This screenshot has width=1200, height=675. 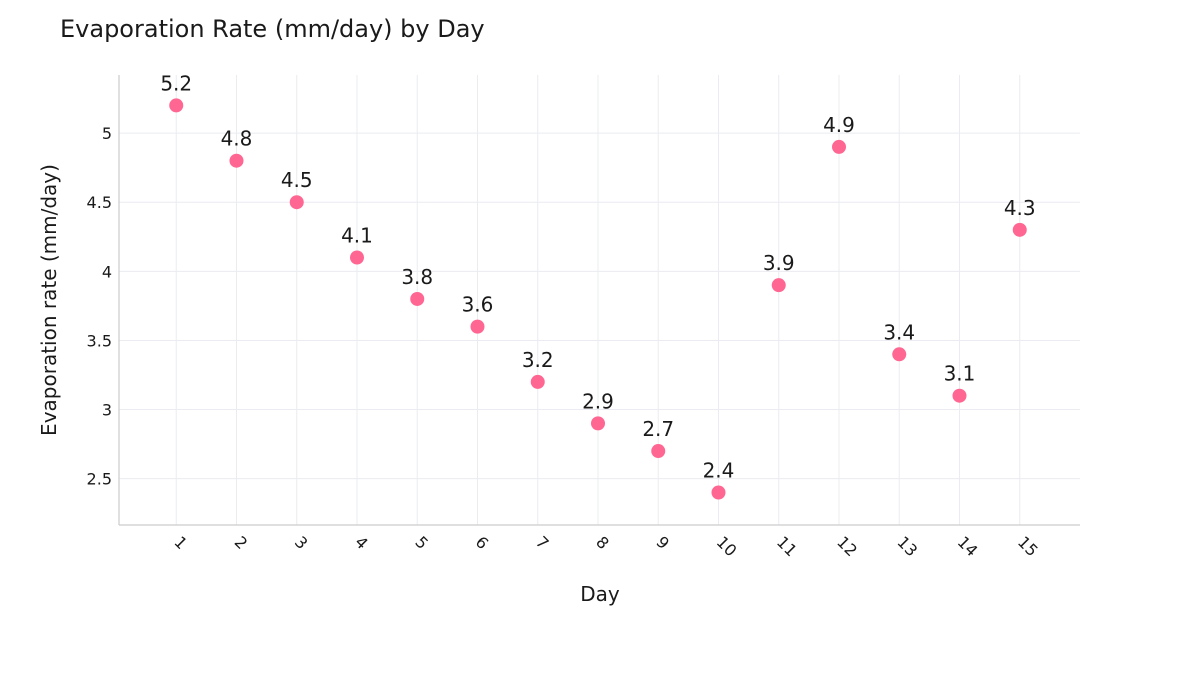 I want to click on y-tick-label: 2.5, so click(x=99, y=479).